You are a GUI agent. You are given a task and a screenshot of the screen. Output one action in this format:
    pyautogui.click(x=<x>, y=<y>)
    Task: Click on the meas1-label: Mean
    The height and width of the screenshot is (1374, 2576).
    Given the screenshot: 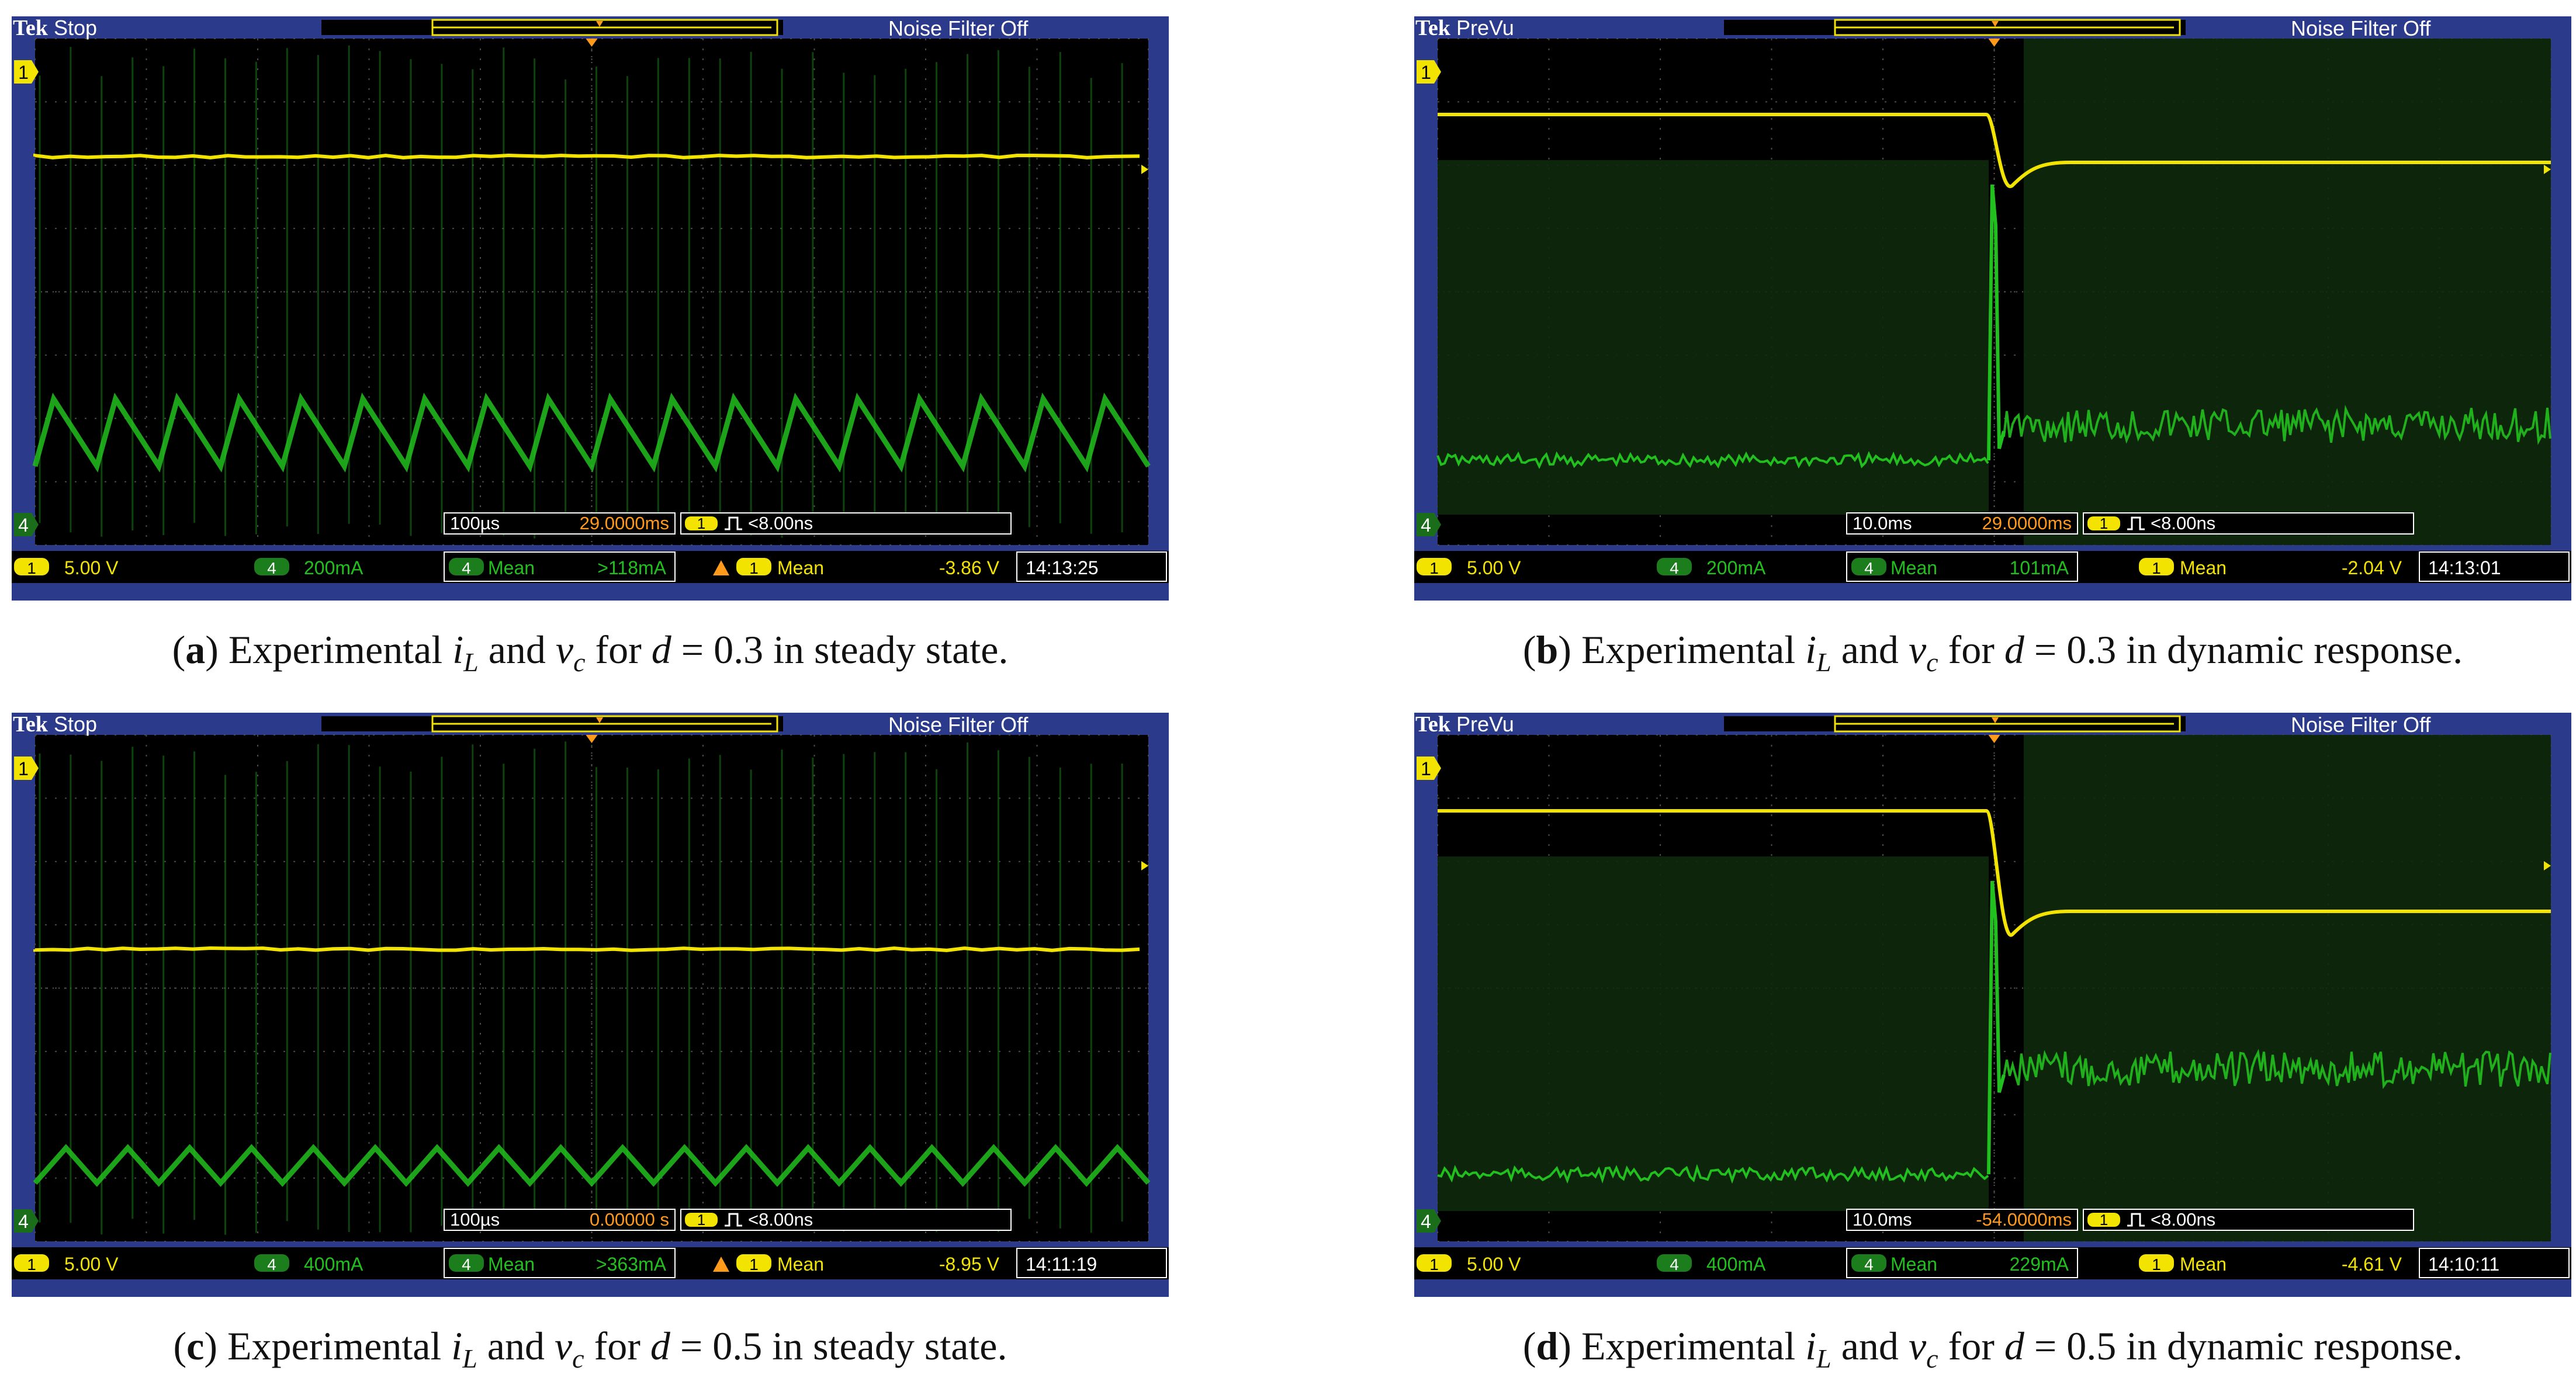 What is the action you would take?
    pyautogui.click(x=2204, y=1264)
    